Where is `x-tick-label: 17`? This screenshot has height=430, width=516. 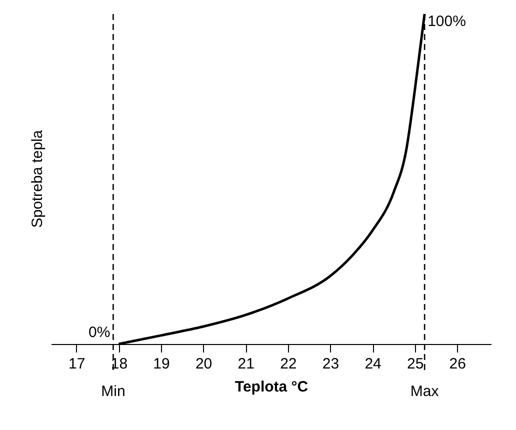
x-tick-label: 17 is located at coordinates (77, 364).